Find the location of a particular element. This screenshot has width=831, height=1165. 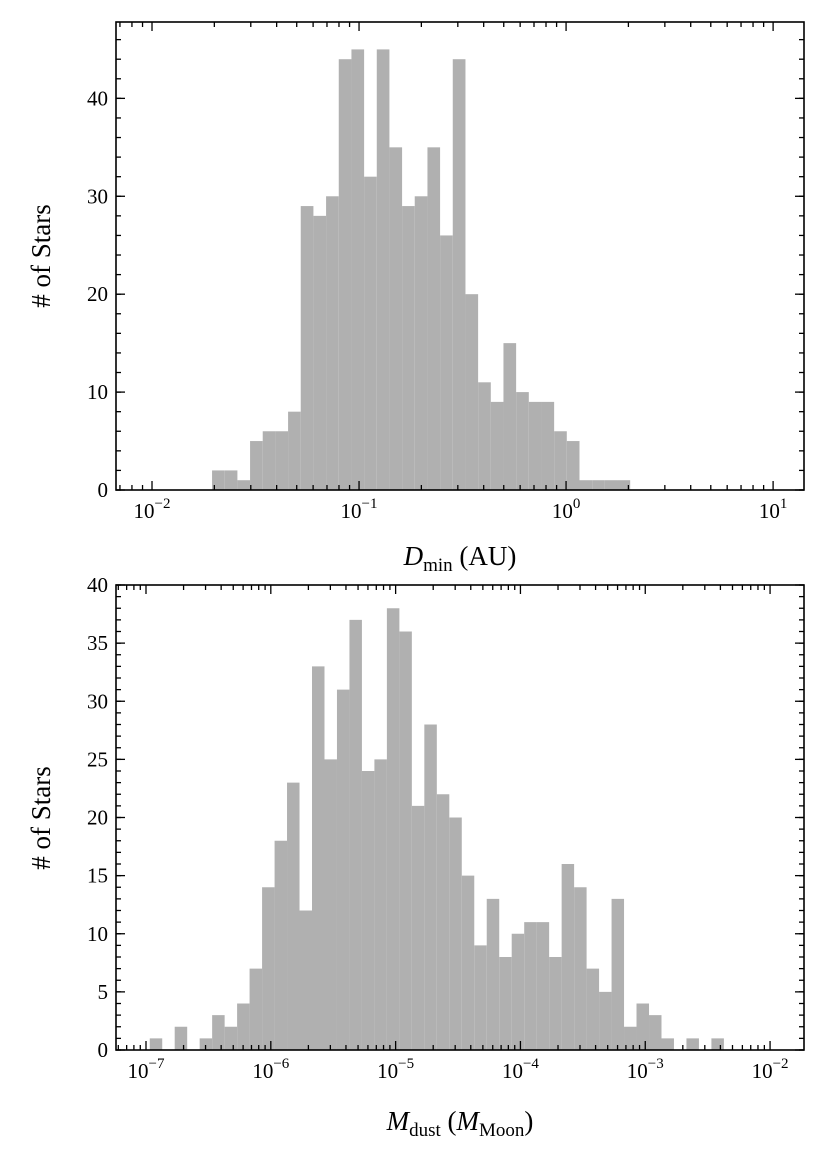

y-tick-label: 15 is located at coordinates (97, 876).